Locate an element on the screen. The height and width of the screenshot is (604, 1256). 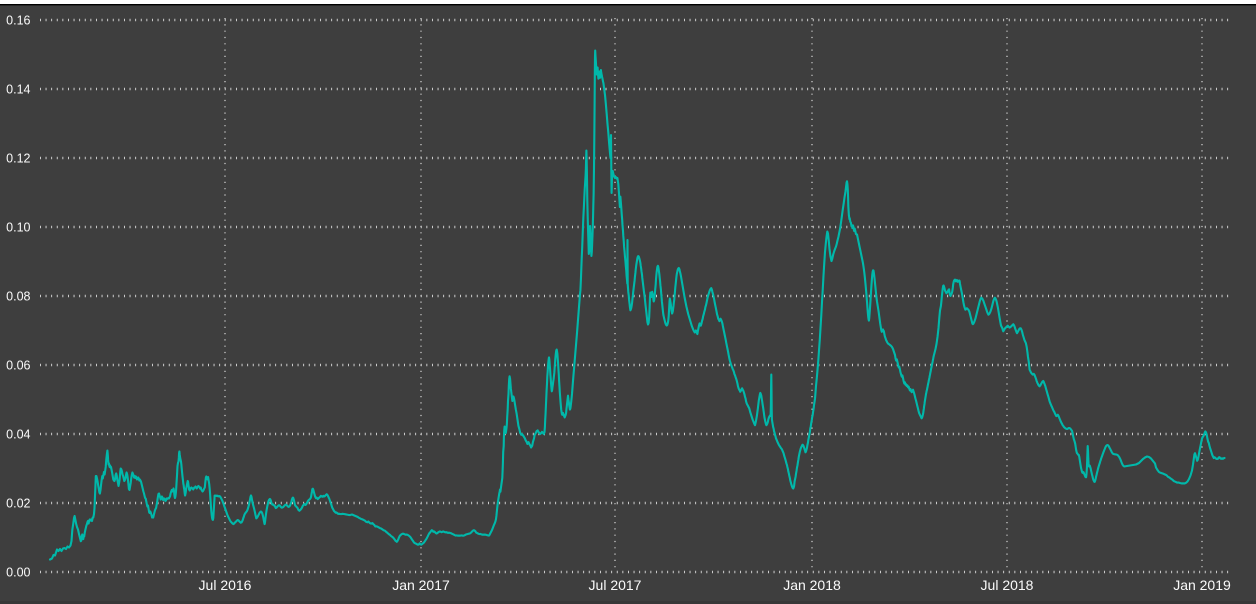
svg-text: 0.04 is located at coordinates (18, 435).